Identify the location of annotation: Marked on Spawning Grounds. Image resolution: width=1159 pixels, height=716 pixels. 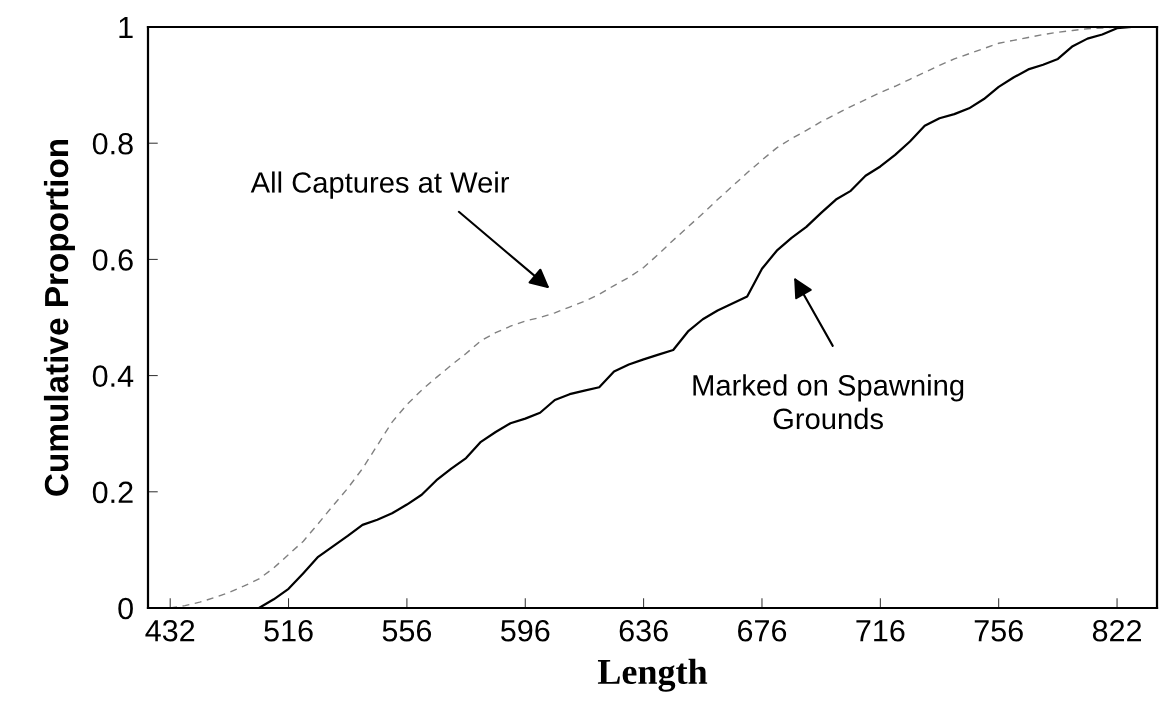
(828, 402).